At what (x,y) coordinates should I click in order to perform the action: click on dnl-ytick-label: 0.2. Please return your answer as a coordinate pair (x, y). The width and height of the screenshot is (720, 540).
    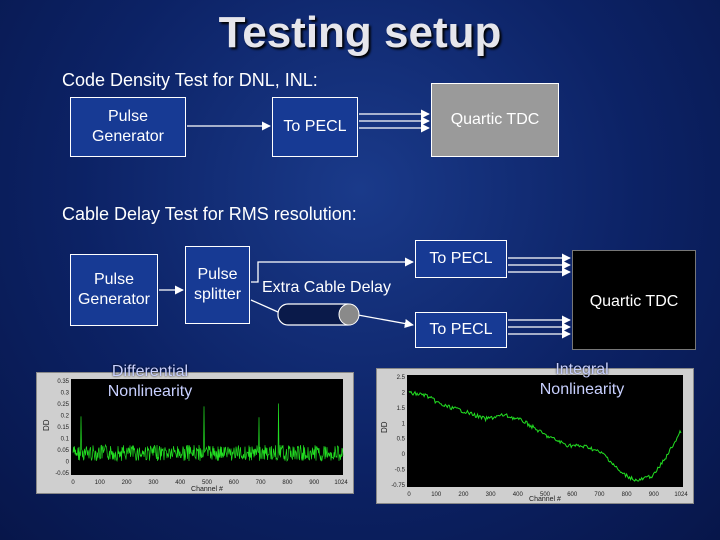
    Looking at the image, I should click on (65, 417).